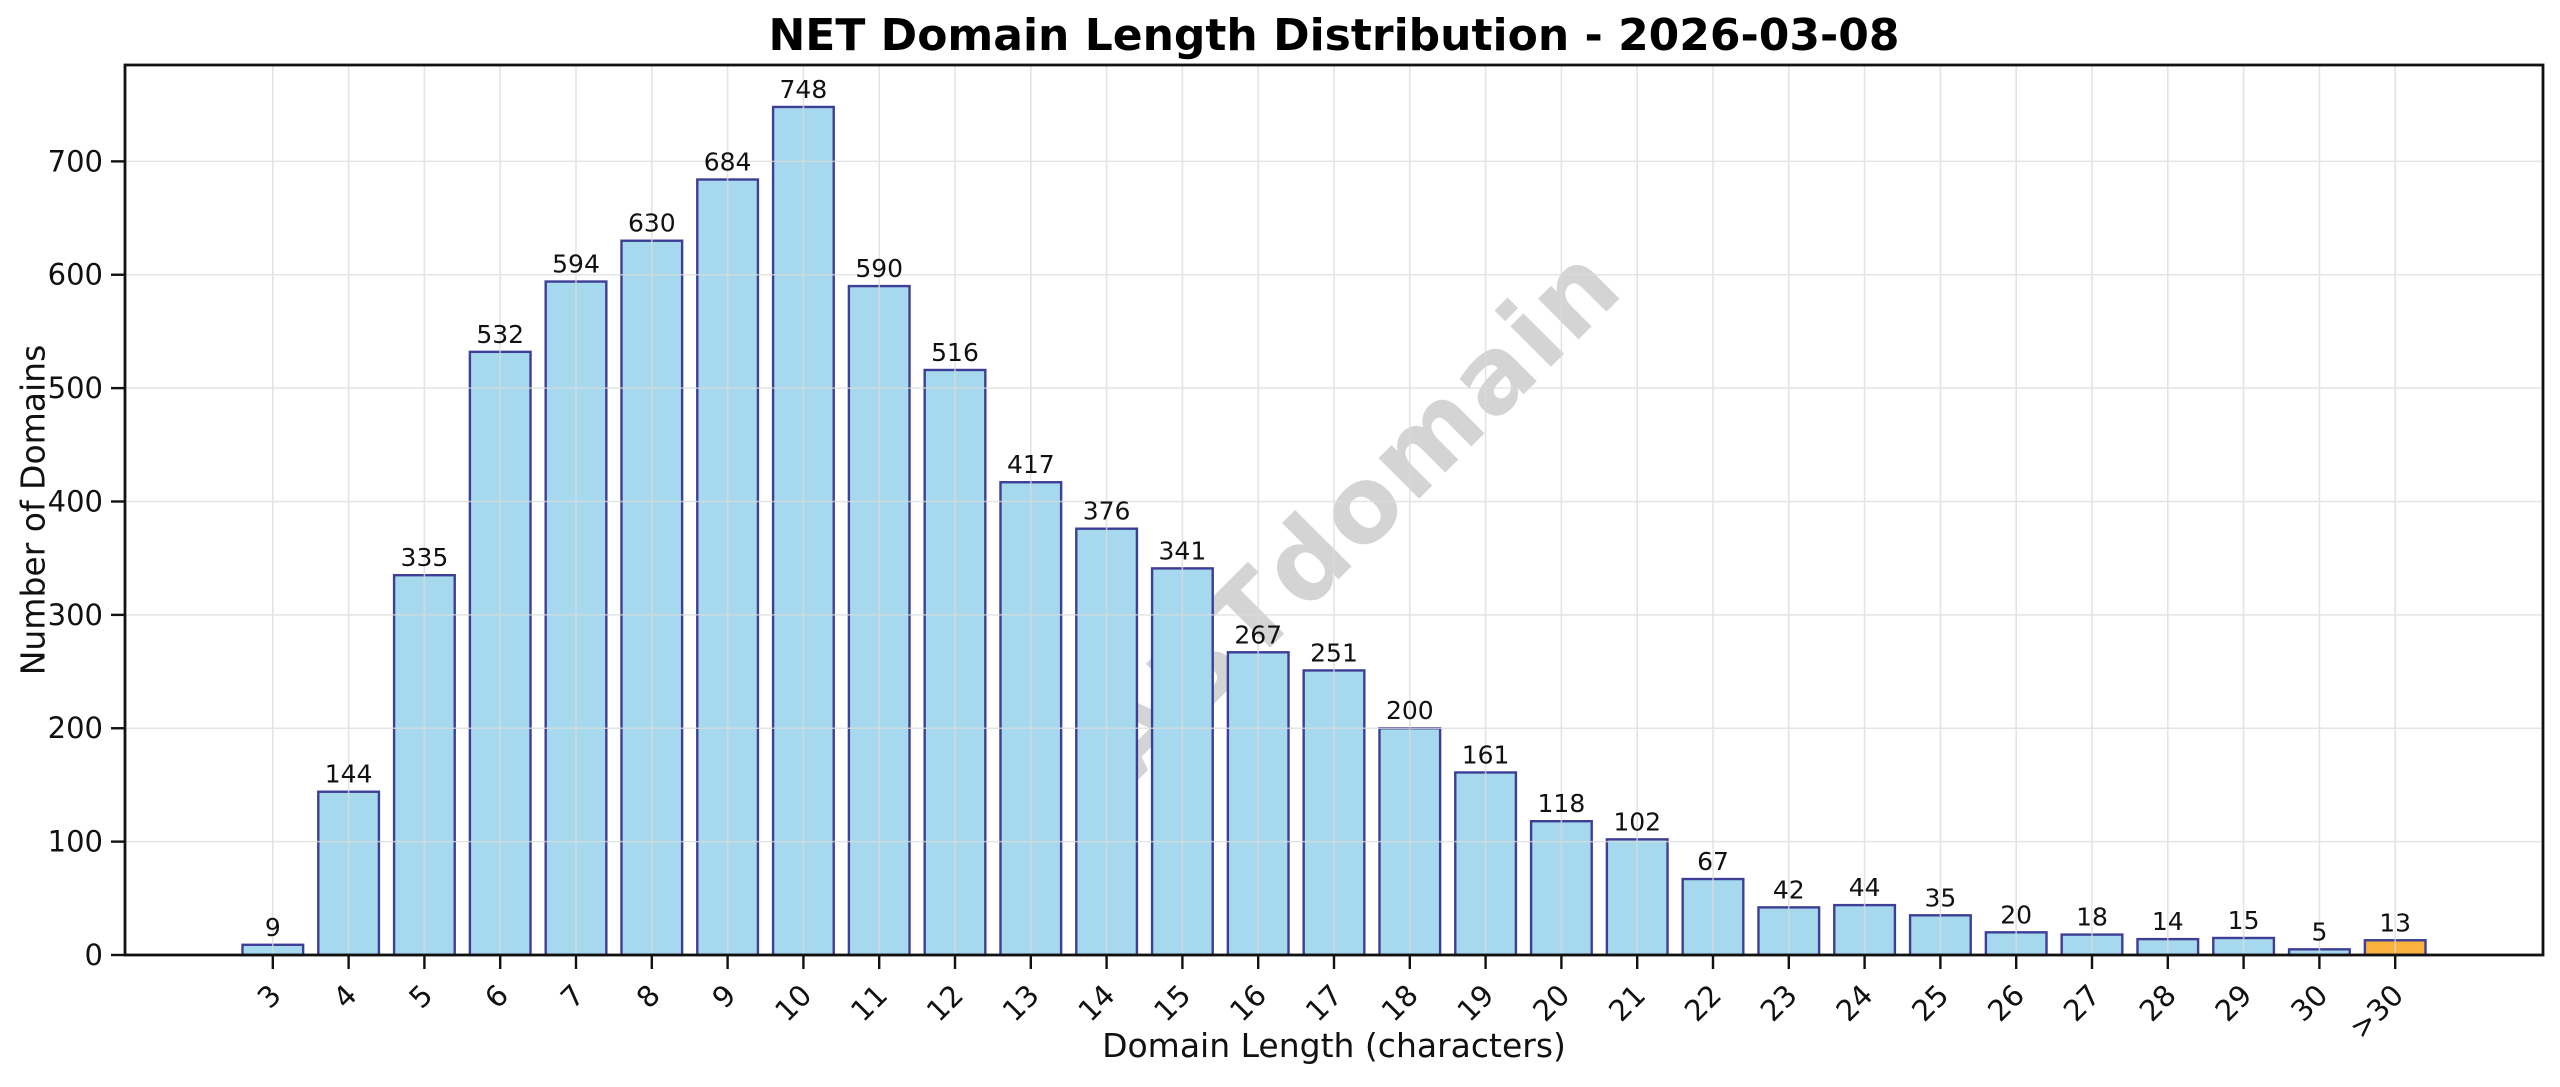  Describe the element at coordinates (1334, 1045) in the screenshot. I see `x-axis-label: Domain Length (characters)` at that location.